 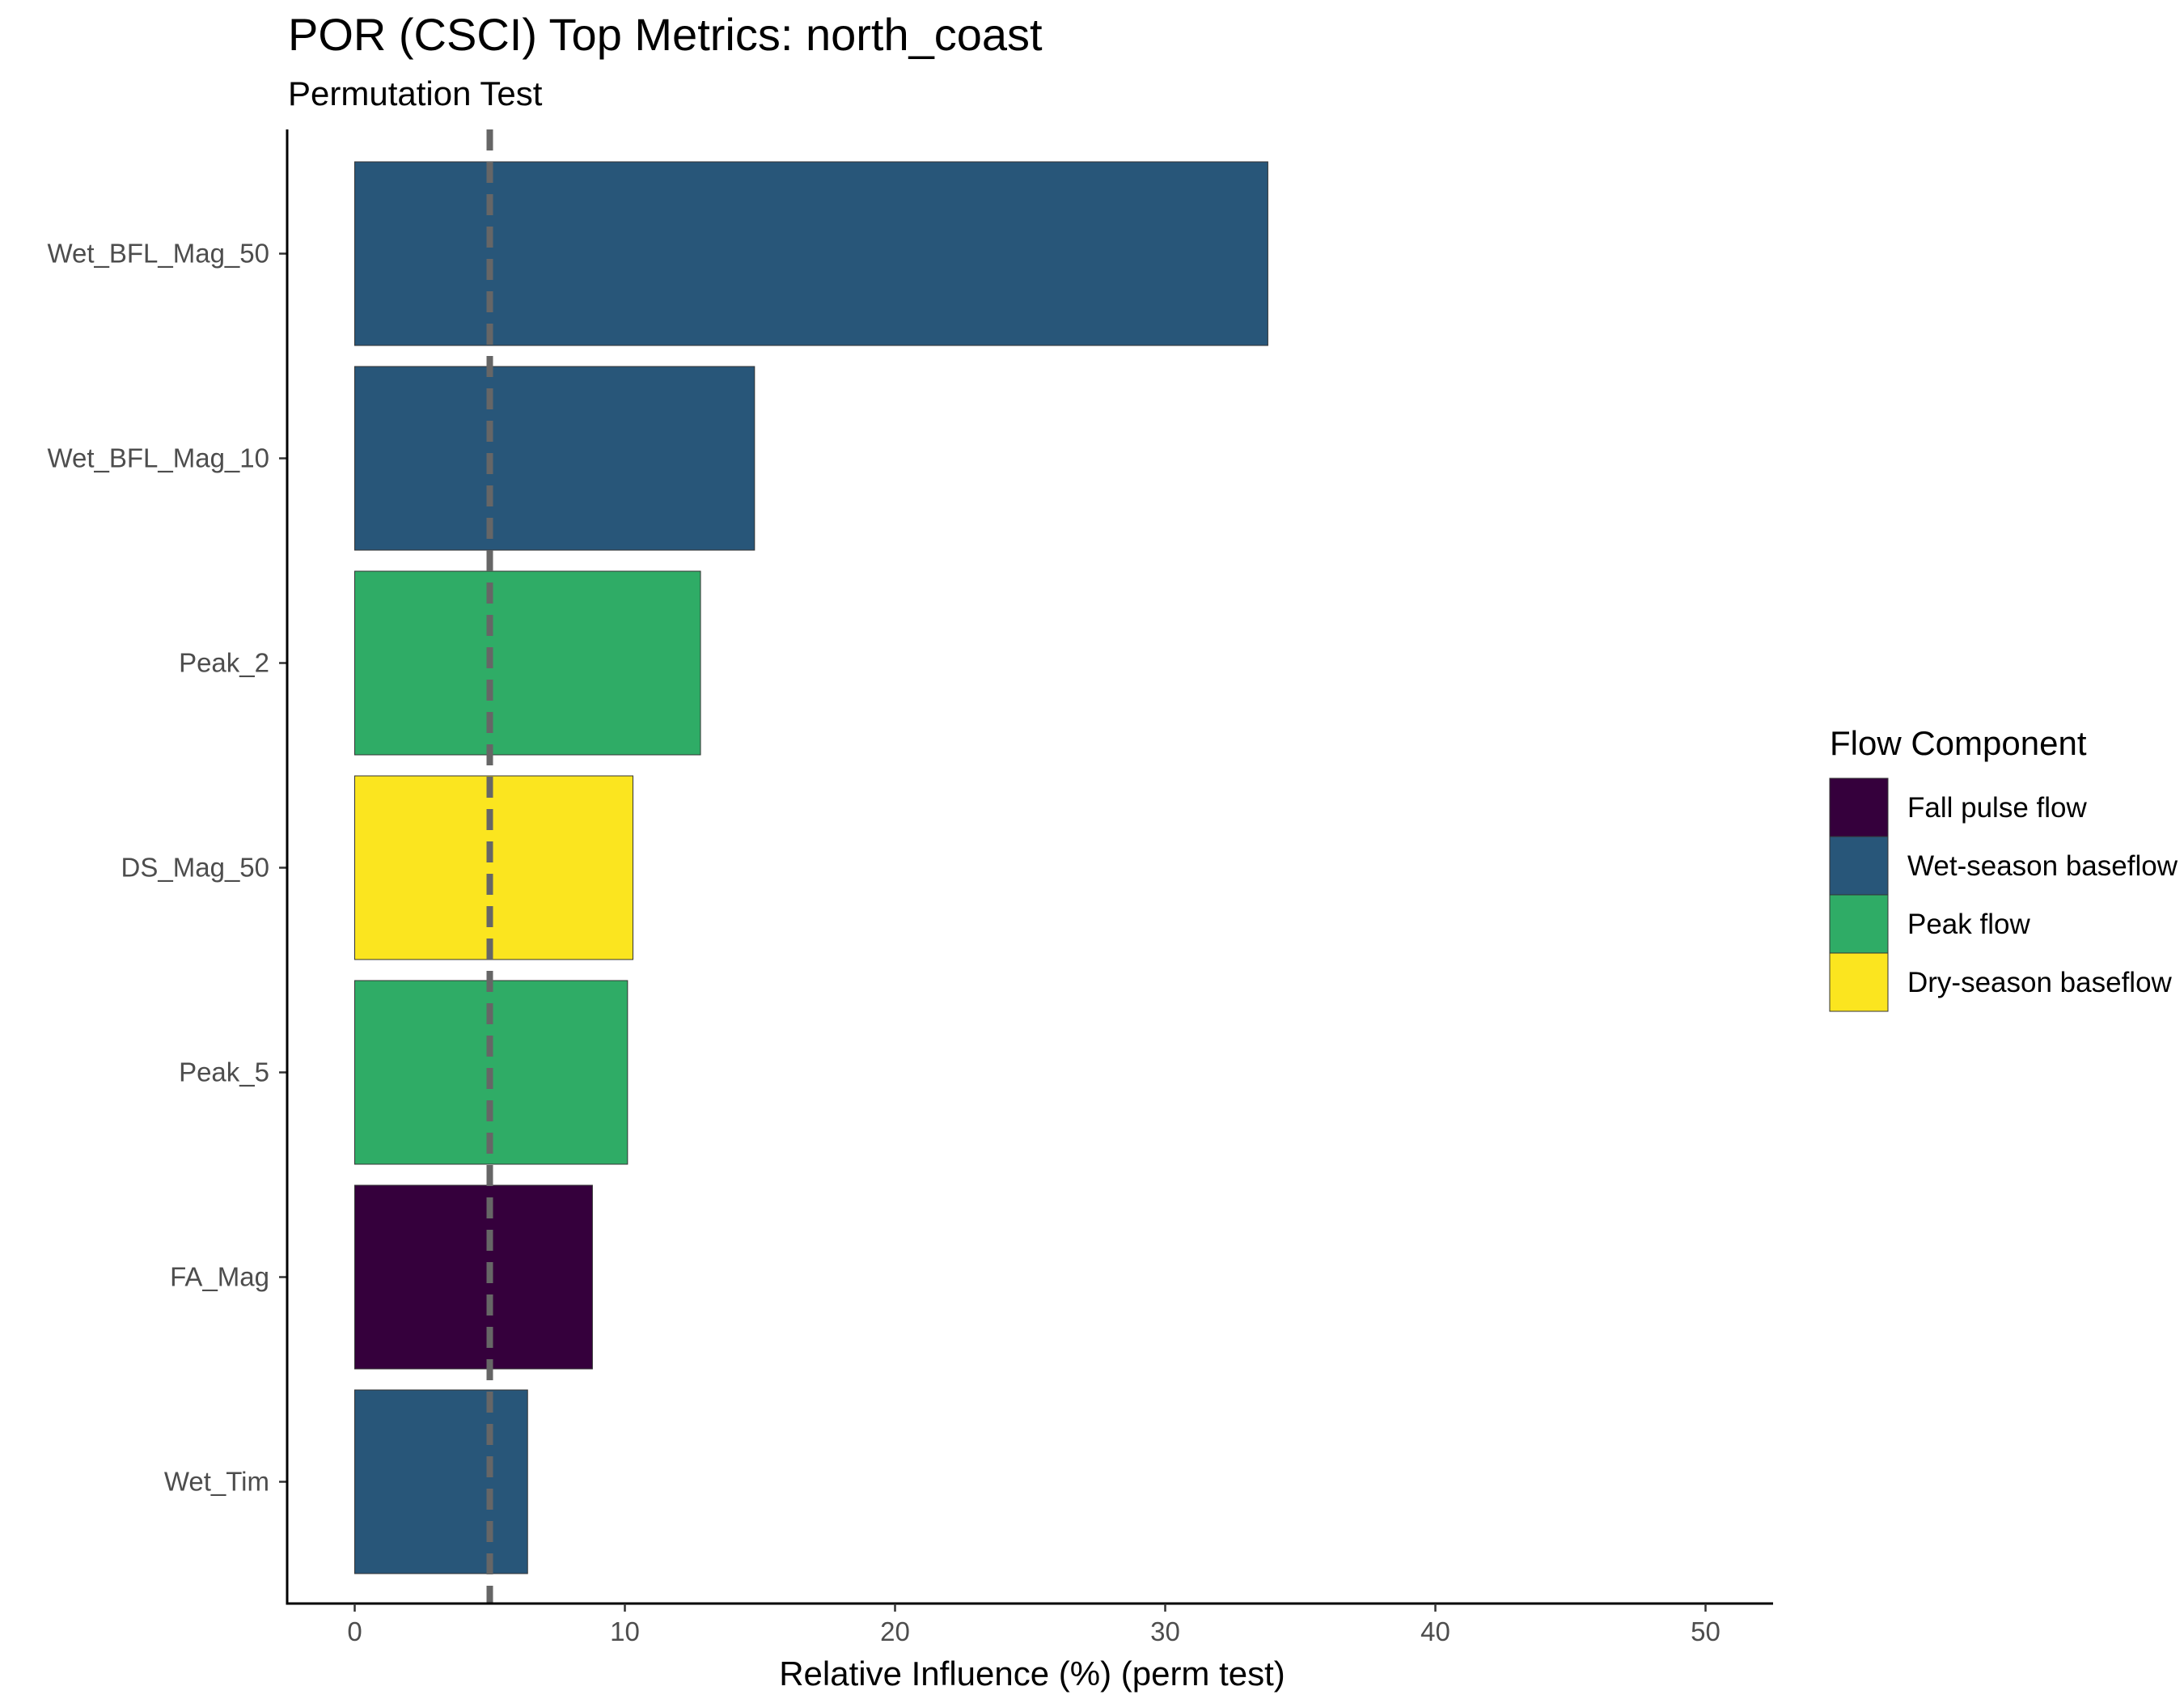 What do you see at coordinates (1032, 1674) in the screenshot?
I see `x-axis-title: Relative Influence (%) (perm test)` at bounding box center [1032, 1674].